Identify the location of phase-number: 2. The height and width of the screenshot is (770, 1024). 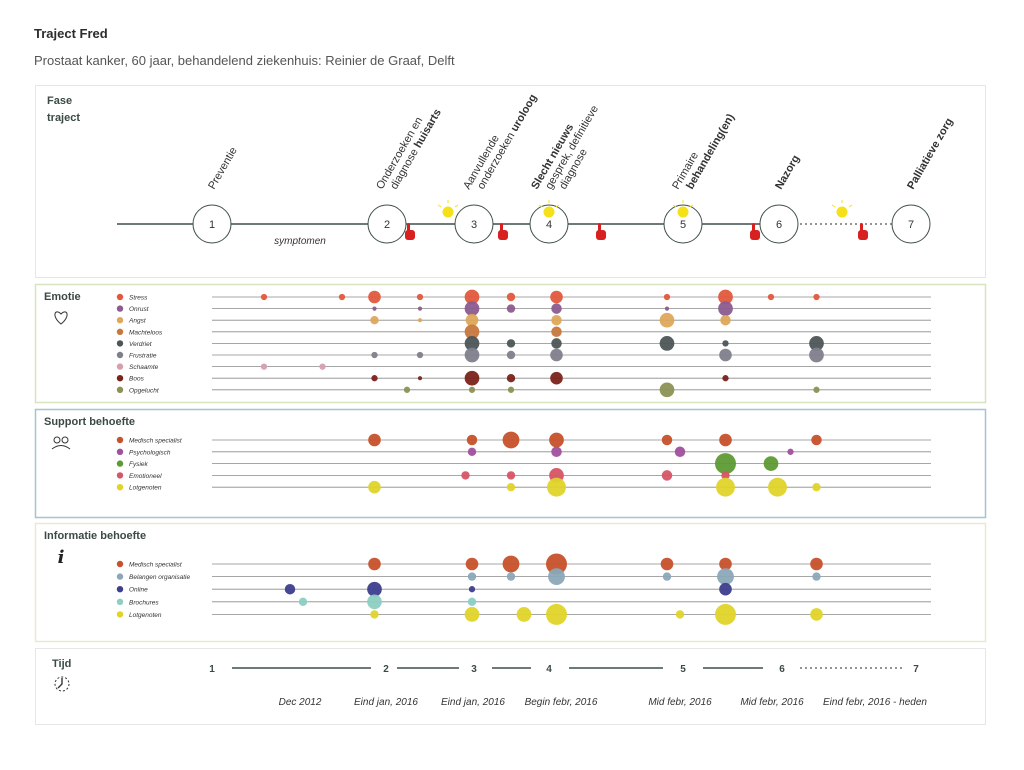
(387, 225).